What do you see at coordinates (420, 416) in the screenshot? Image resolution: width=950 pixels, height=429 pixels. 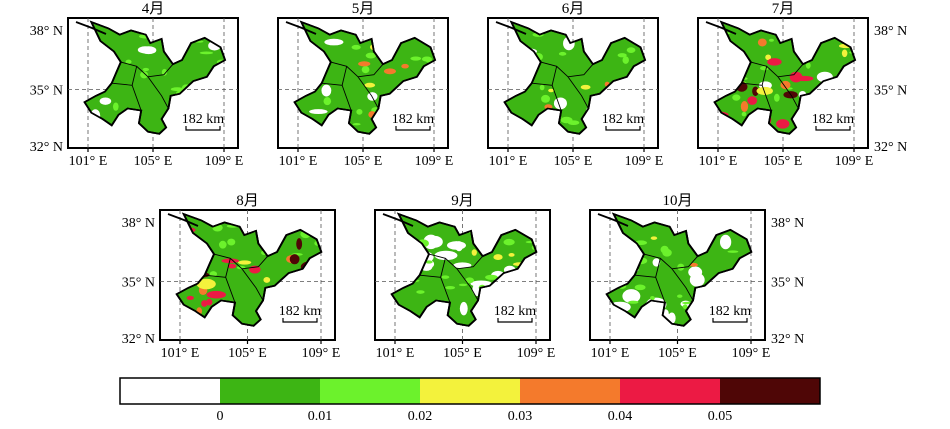 I see `colorbar-tick-label: 0.02` at bounding box center [420, 416].